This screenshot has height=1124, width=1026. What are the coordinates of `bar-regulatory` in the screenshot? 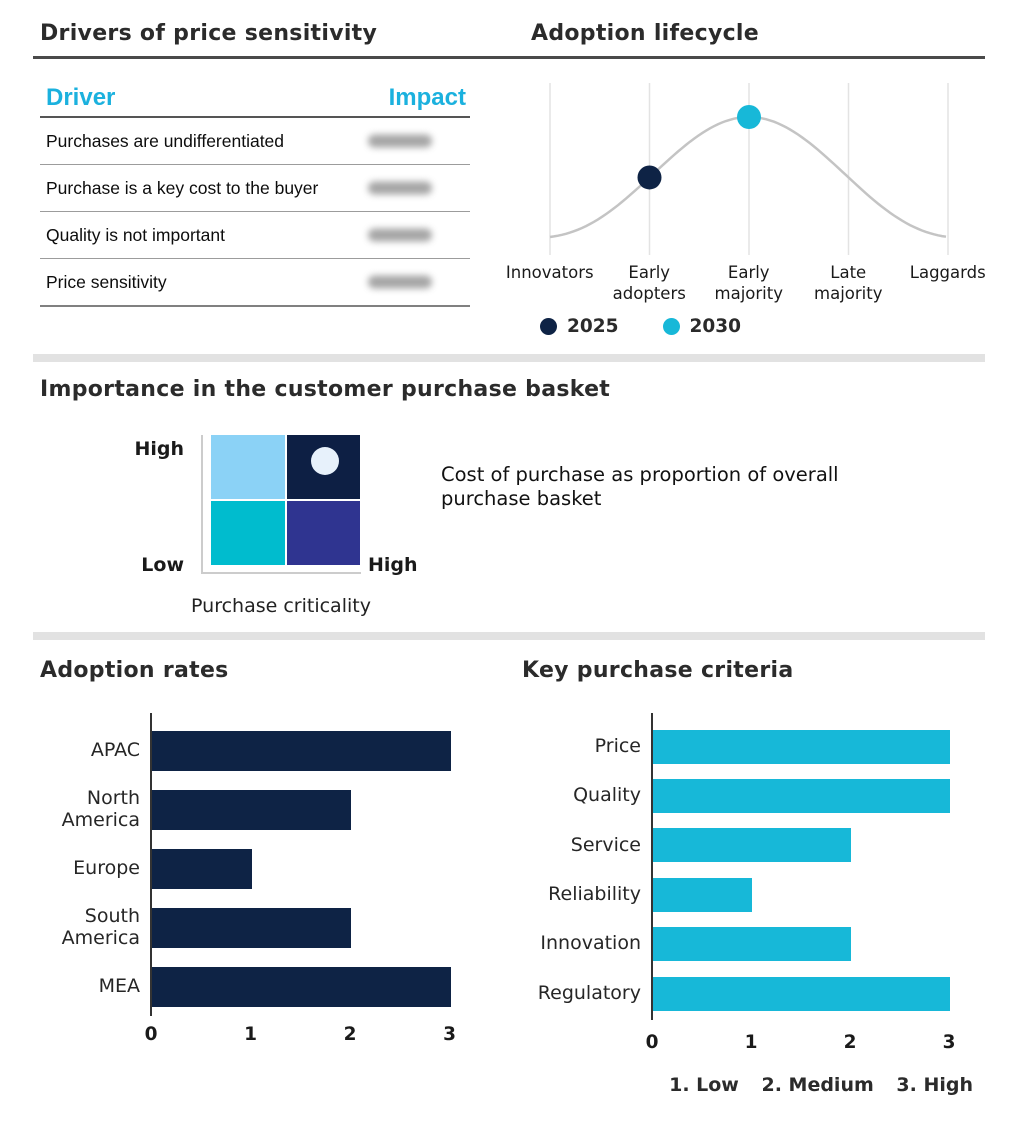 It's located at (801, 993).